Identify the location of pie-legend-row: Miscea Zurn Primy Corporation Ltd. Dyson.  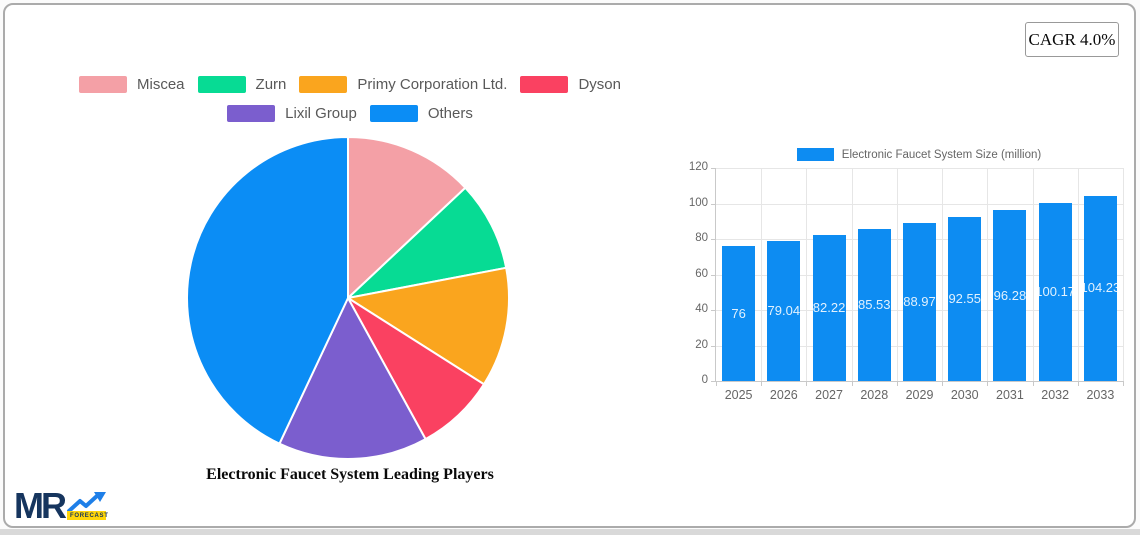
(350, 84).